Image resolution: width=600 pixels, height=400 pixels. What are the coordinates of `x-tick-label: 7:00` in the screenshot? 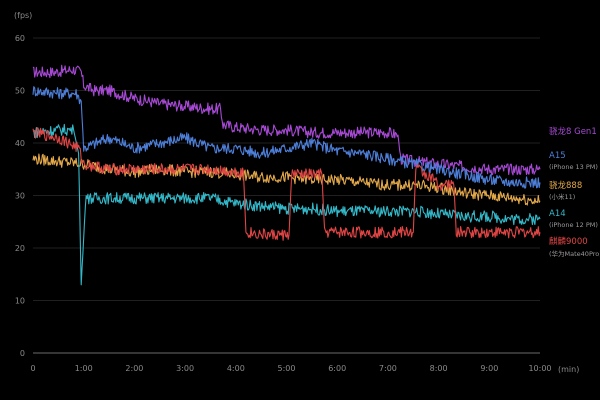 It's located at (388, 368).